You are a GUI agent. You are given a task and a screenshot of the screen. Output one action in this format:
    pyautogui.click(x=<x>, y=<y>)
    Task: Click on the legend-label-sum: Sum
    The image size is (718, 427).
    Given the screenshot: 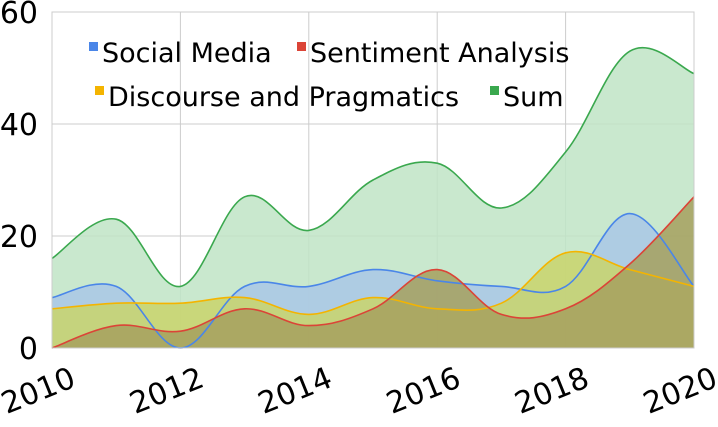 What is the action you would take?
    pyautogui.click(x=533, y=97)
    